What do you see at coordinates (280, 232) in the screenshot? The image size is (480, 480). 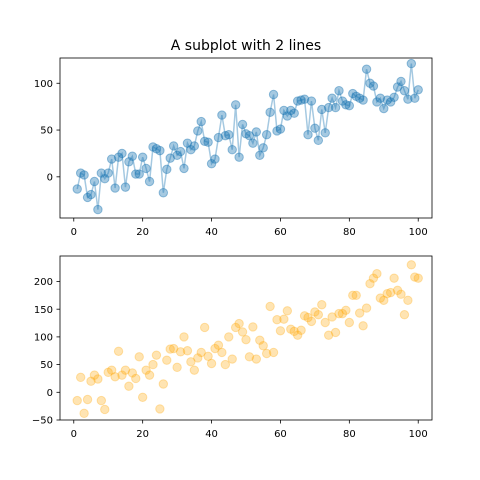 I see `top-x-tick-label: 60` at bounding box center [280, 232].